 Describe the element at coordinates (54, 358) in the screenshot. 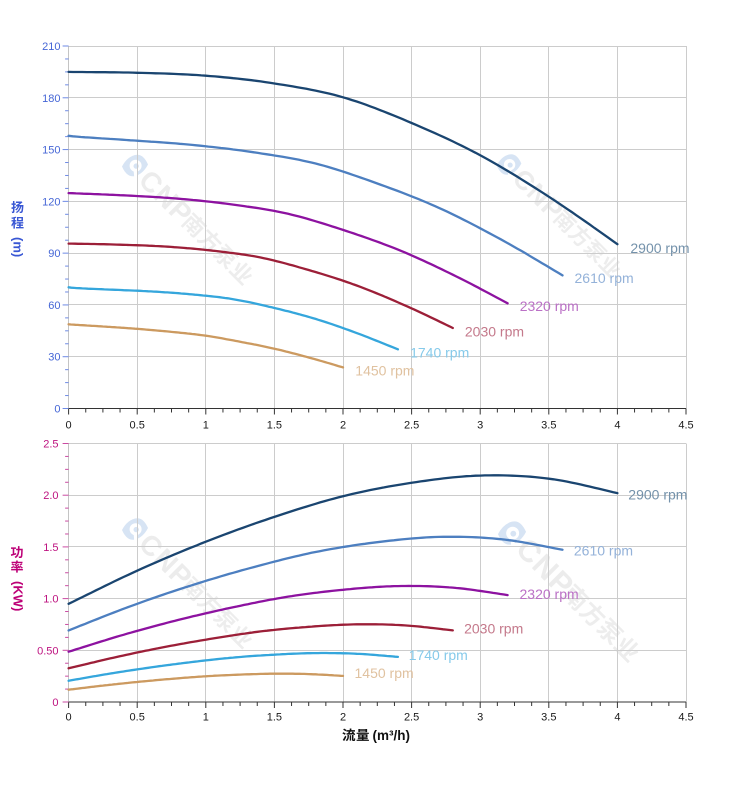

I see `svg-text: 30` at that location.